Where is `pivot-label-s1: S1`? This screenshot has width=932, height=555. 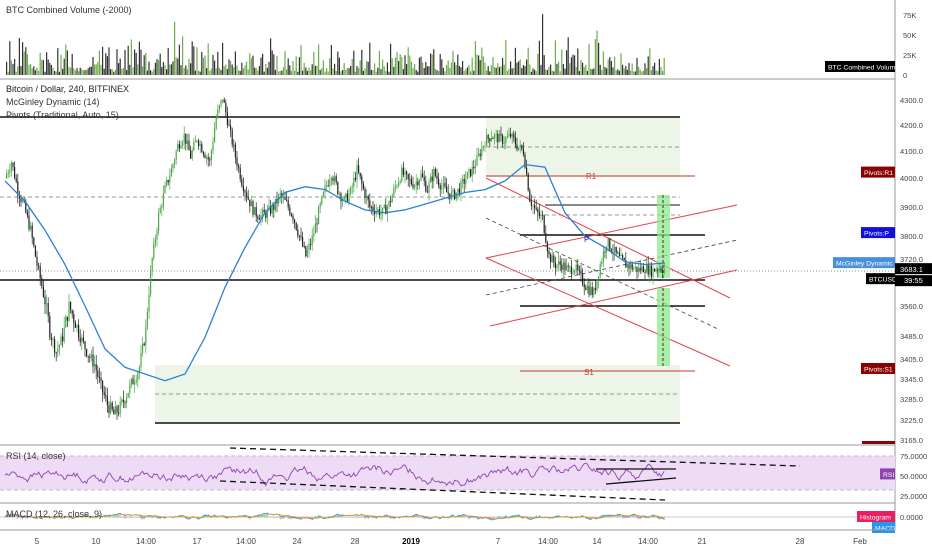 pivot-label-s1: S1 is located at coordinates (589, 372).